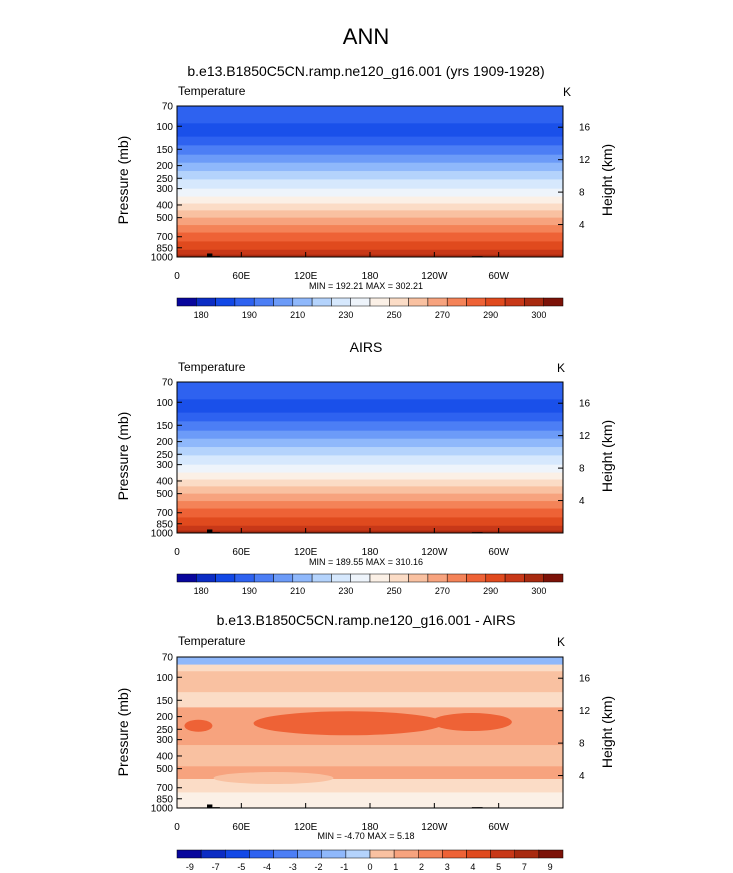 The height and width of the screenshot is (873, 733). What do you see at coordinates (241, 552) in the screenshot?
I see `tick-label: 60E` at bounding box center [241, 552].